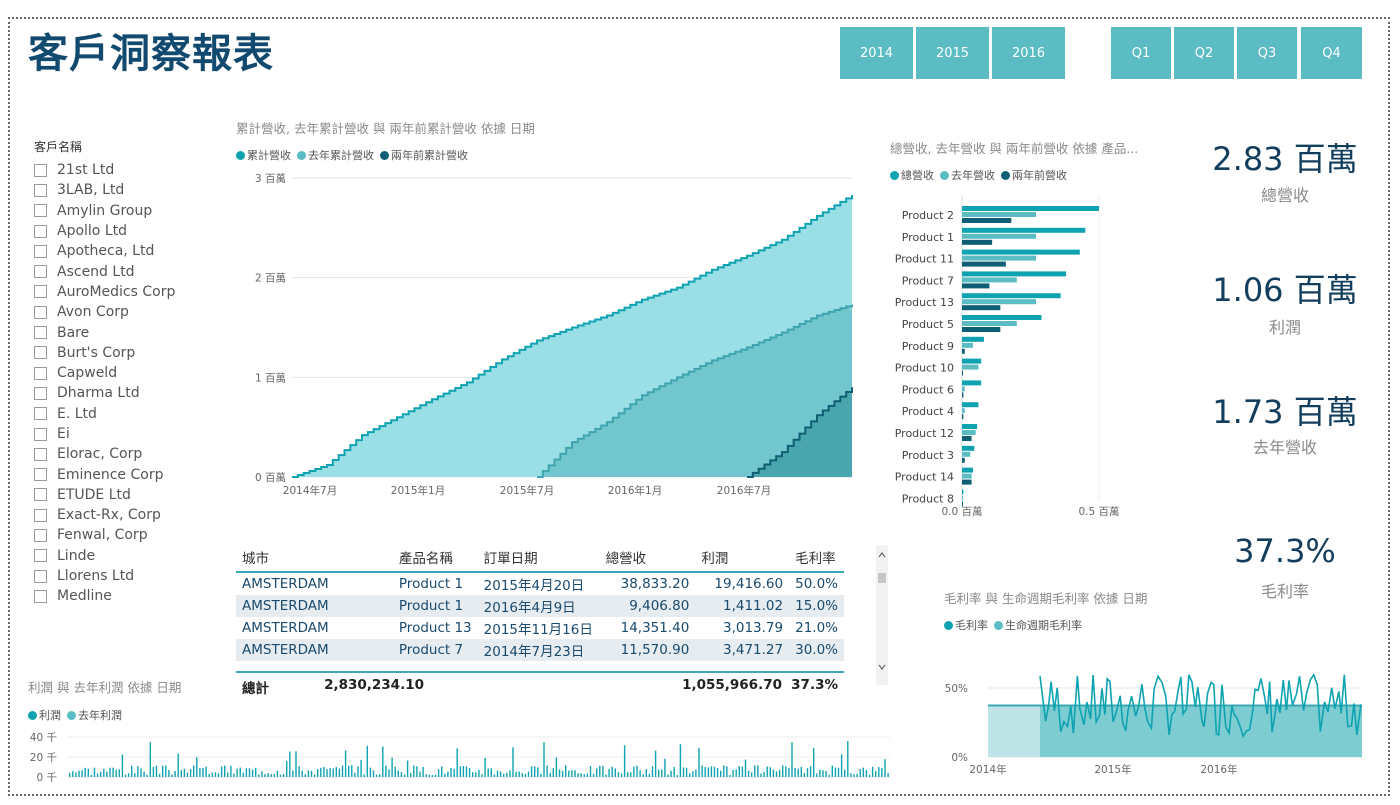 This screenshot has width=1400, height=805. Describe the element at coordinates (114, 556) in the screenshot. I see `slicer-item: Linde` at that location.